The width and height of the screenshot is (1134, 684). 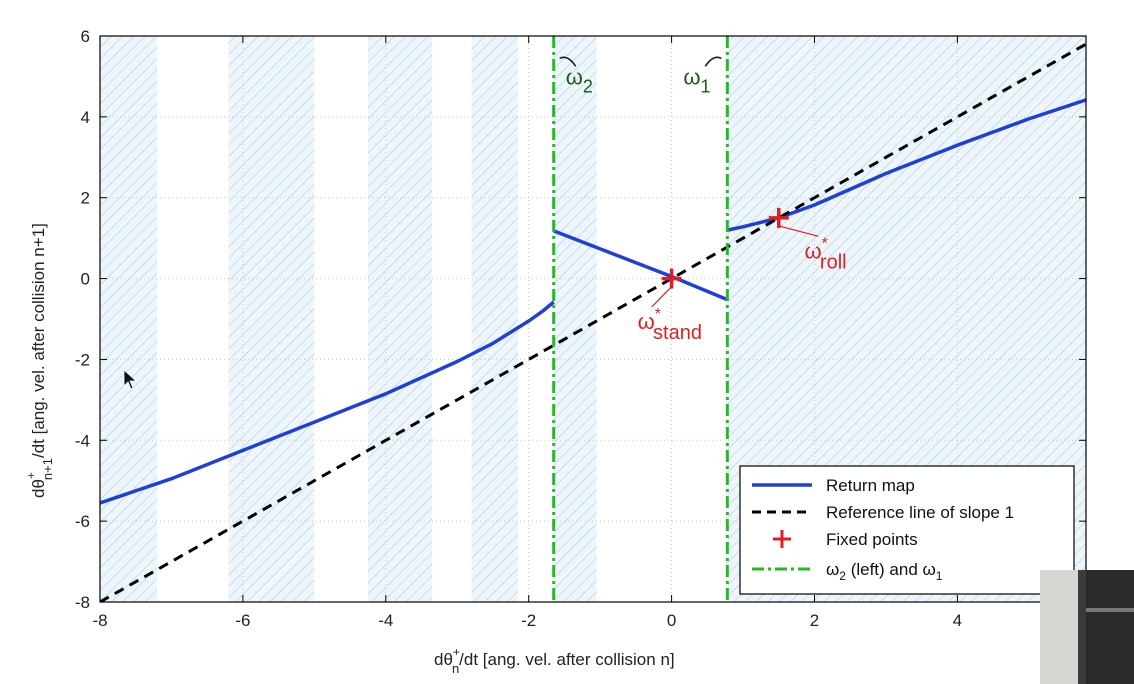 I want to click on omega-stand-annotation: ω* stand, so click(x=670, y=315).